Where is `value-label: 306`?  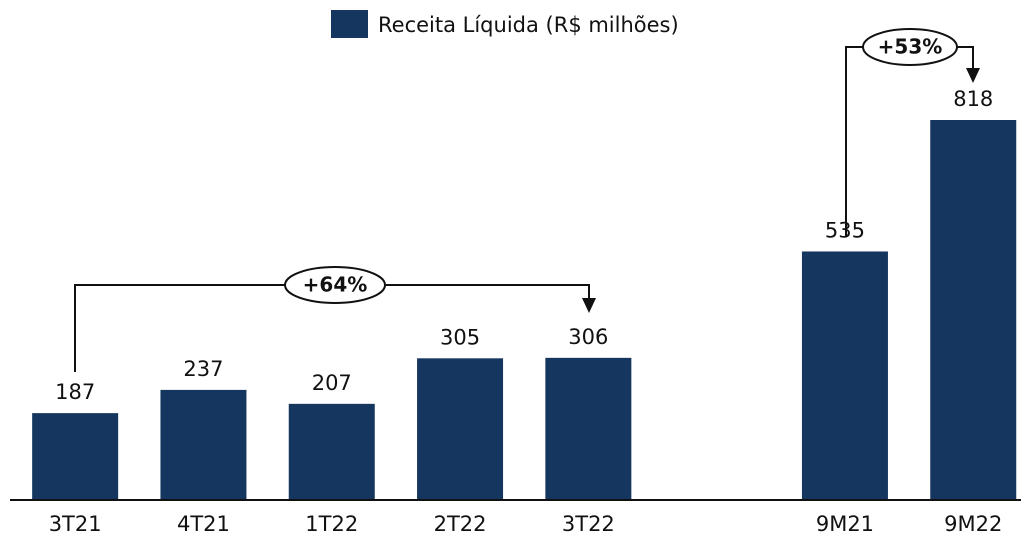
value-label: 306 is located at coordinates (588, 337).